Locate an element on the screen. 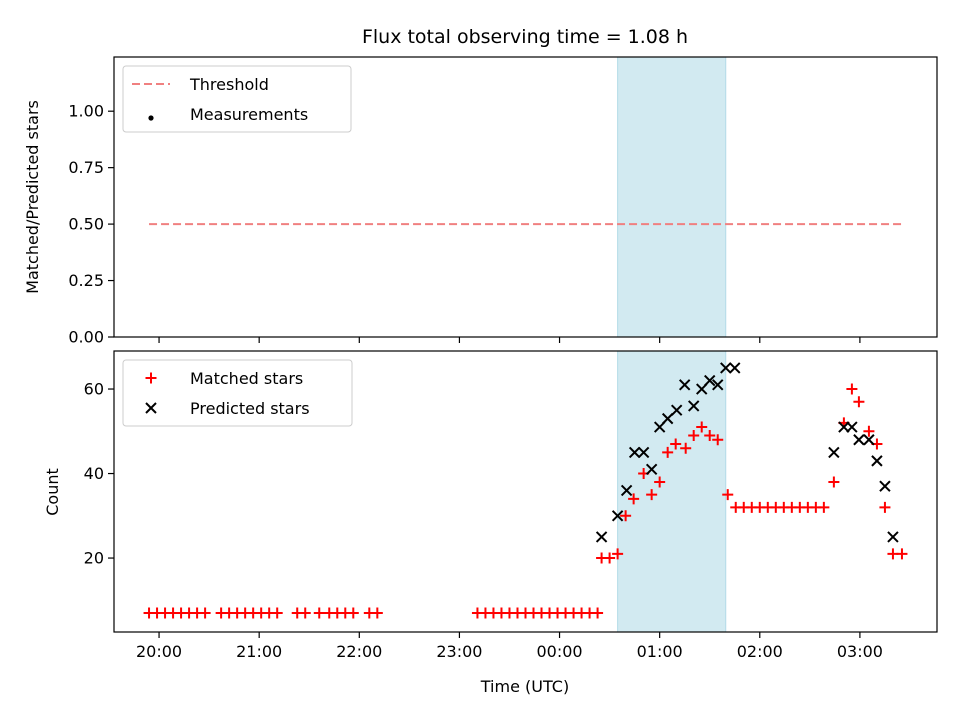 The width and height of the screenshot is (960, 720). legend-label: Matched stars is located at coordinates (246, 378).